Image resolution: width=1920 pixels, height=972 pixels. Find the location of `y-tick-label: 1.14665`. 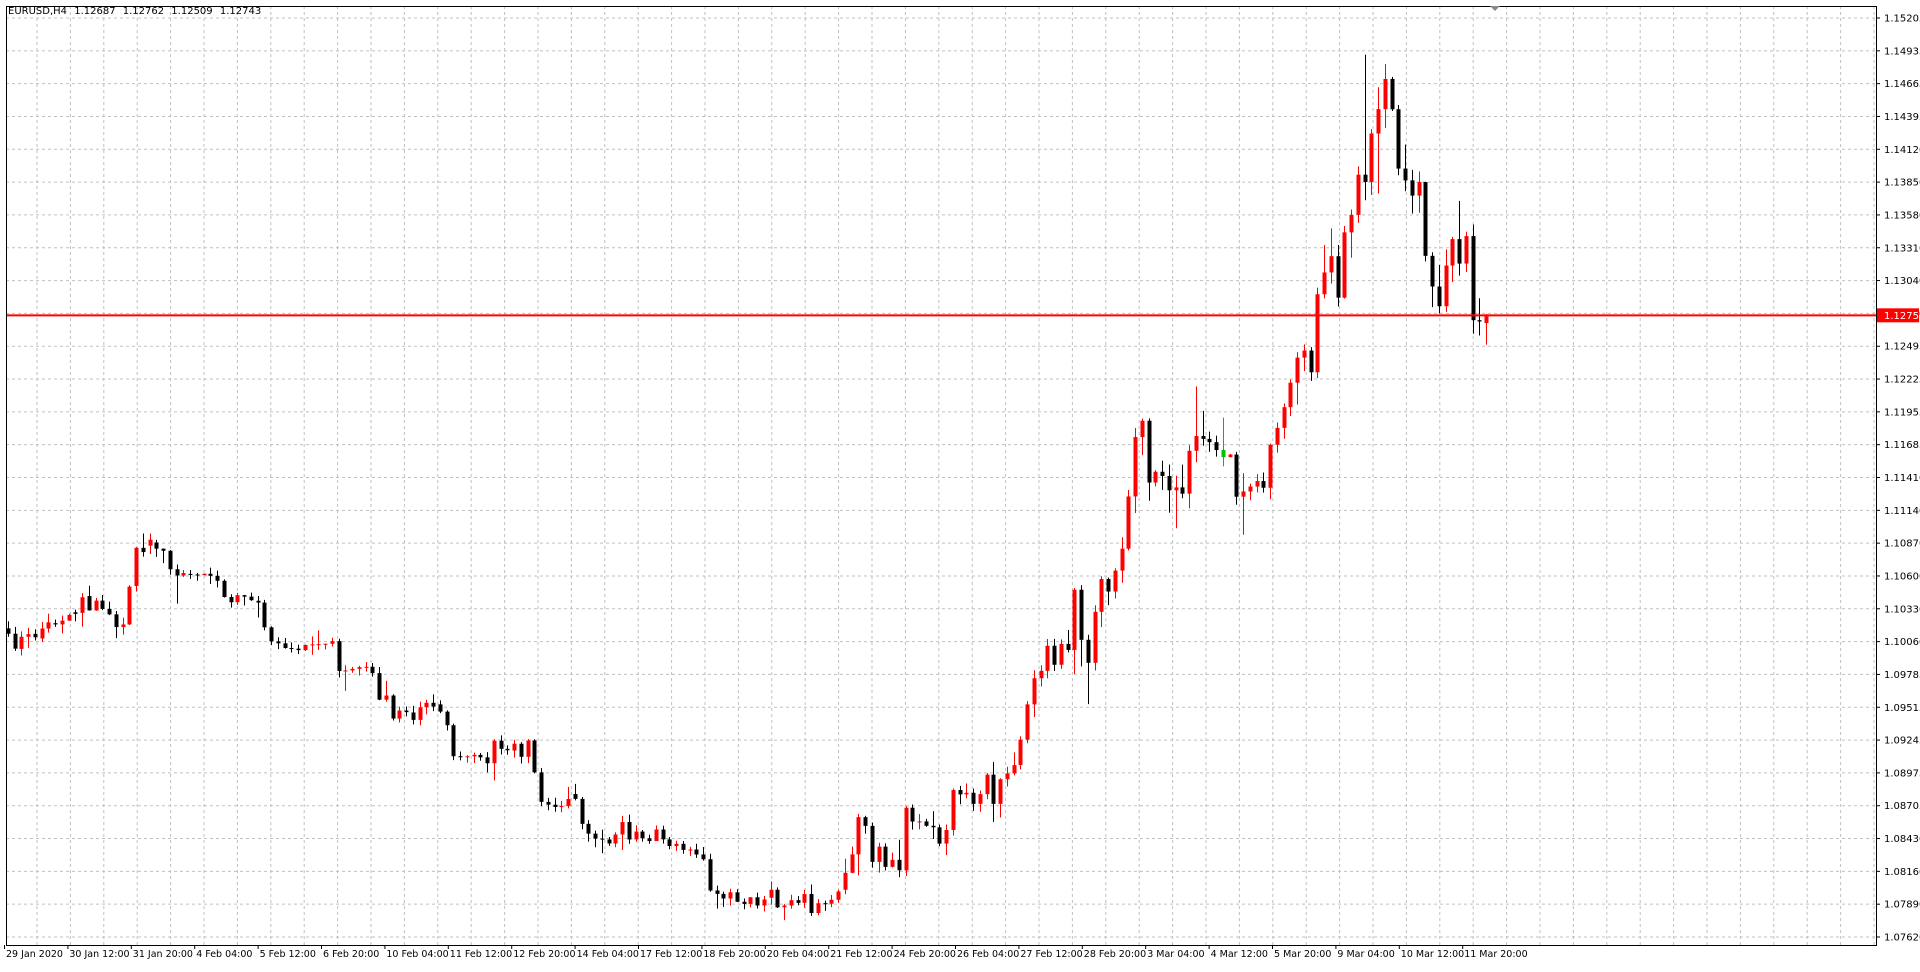

y-tick-label: 1.14665 is located at coordinates (1902, 84).